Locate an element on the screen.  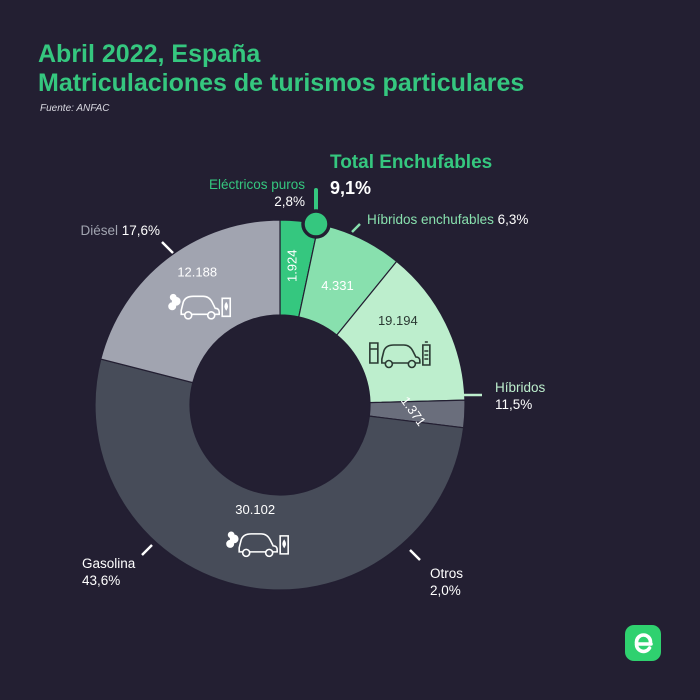
title-line-1: Abril 2022, España is located at coordinates (149, 54).